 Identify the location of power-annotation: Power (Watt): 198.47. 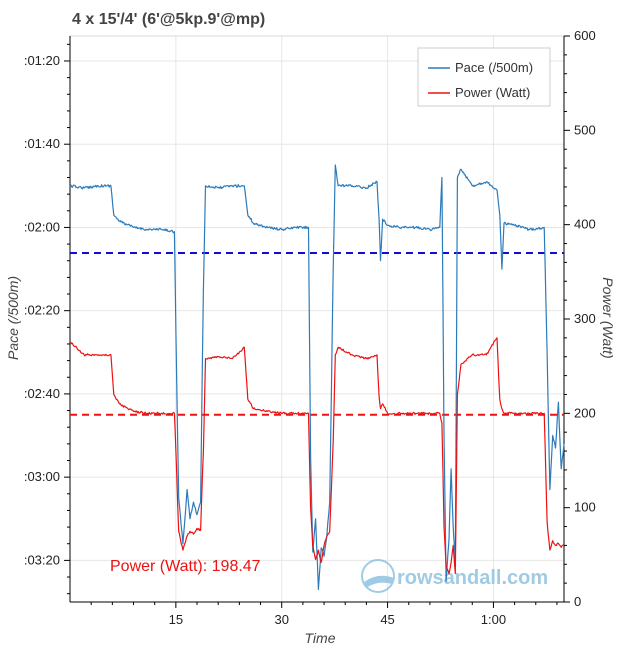
(185, 566).